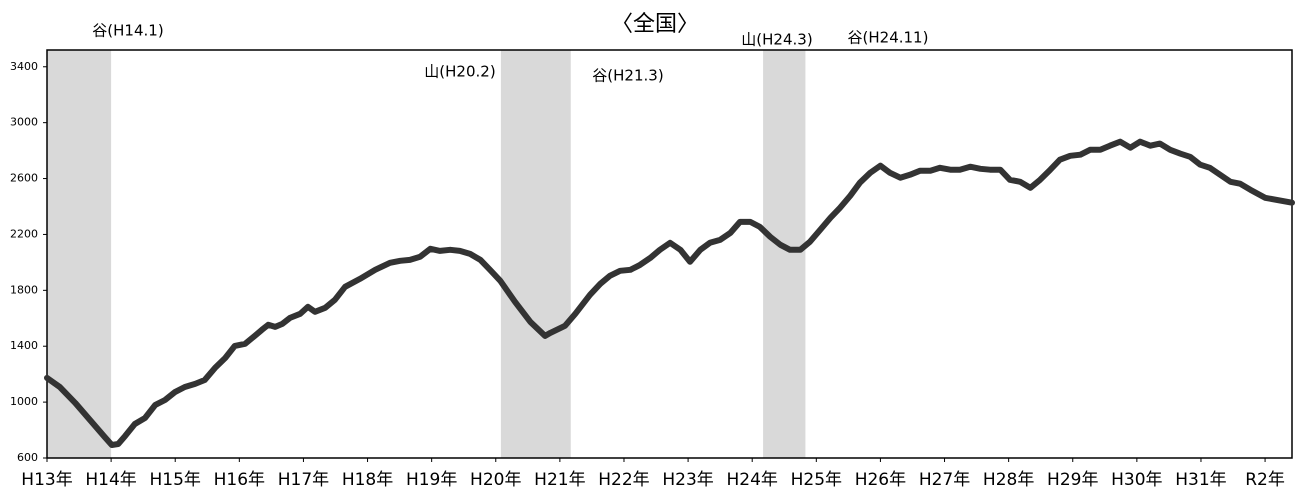  I want to click on annotation: 谷(H21.3), so click(627, 76).